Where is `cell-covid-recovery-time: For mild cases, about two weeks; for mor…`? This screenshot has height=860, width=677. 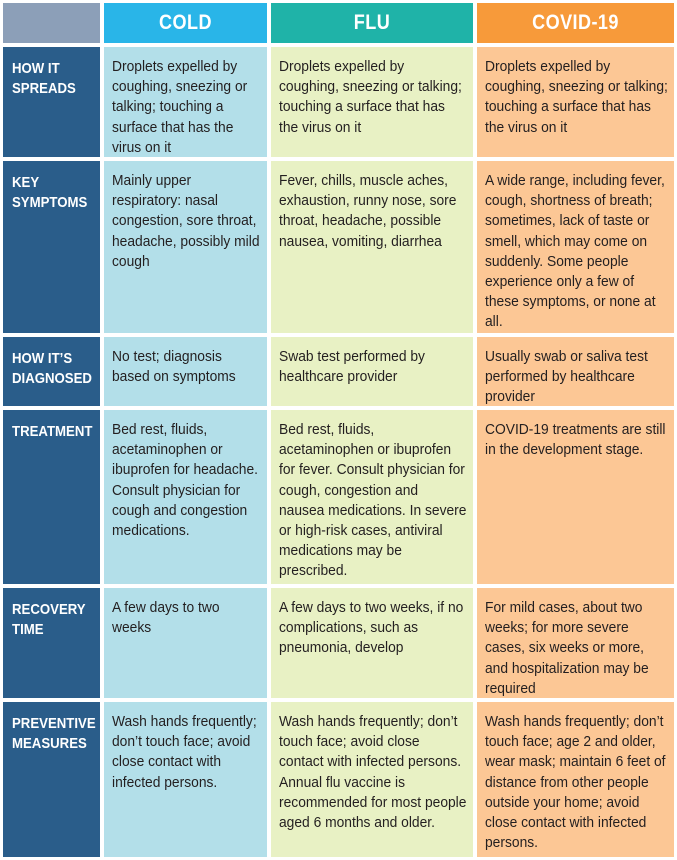
cell-covid-recovery-time: For mild cases, about two weeks; for mor… is located at coordinates (575, 643).